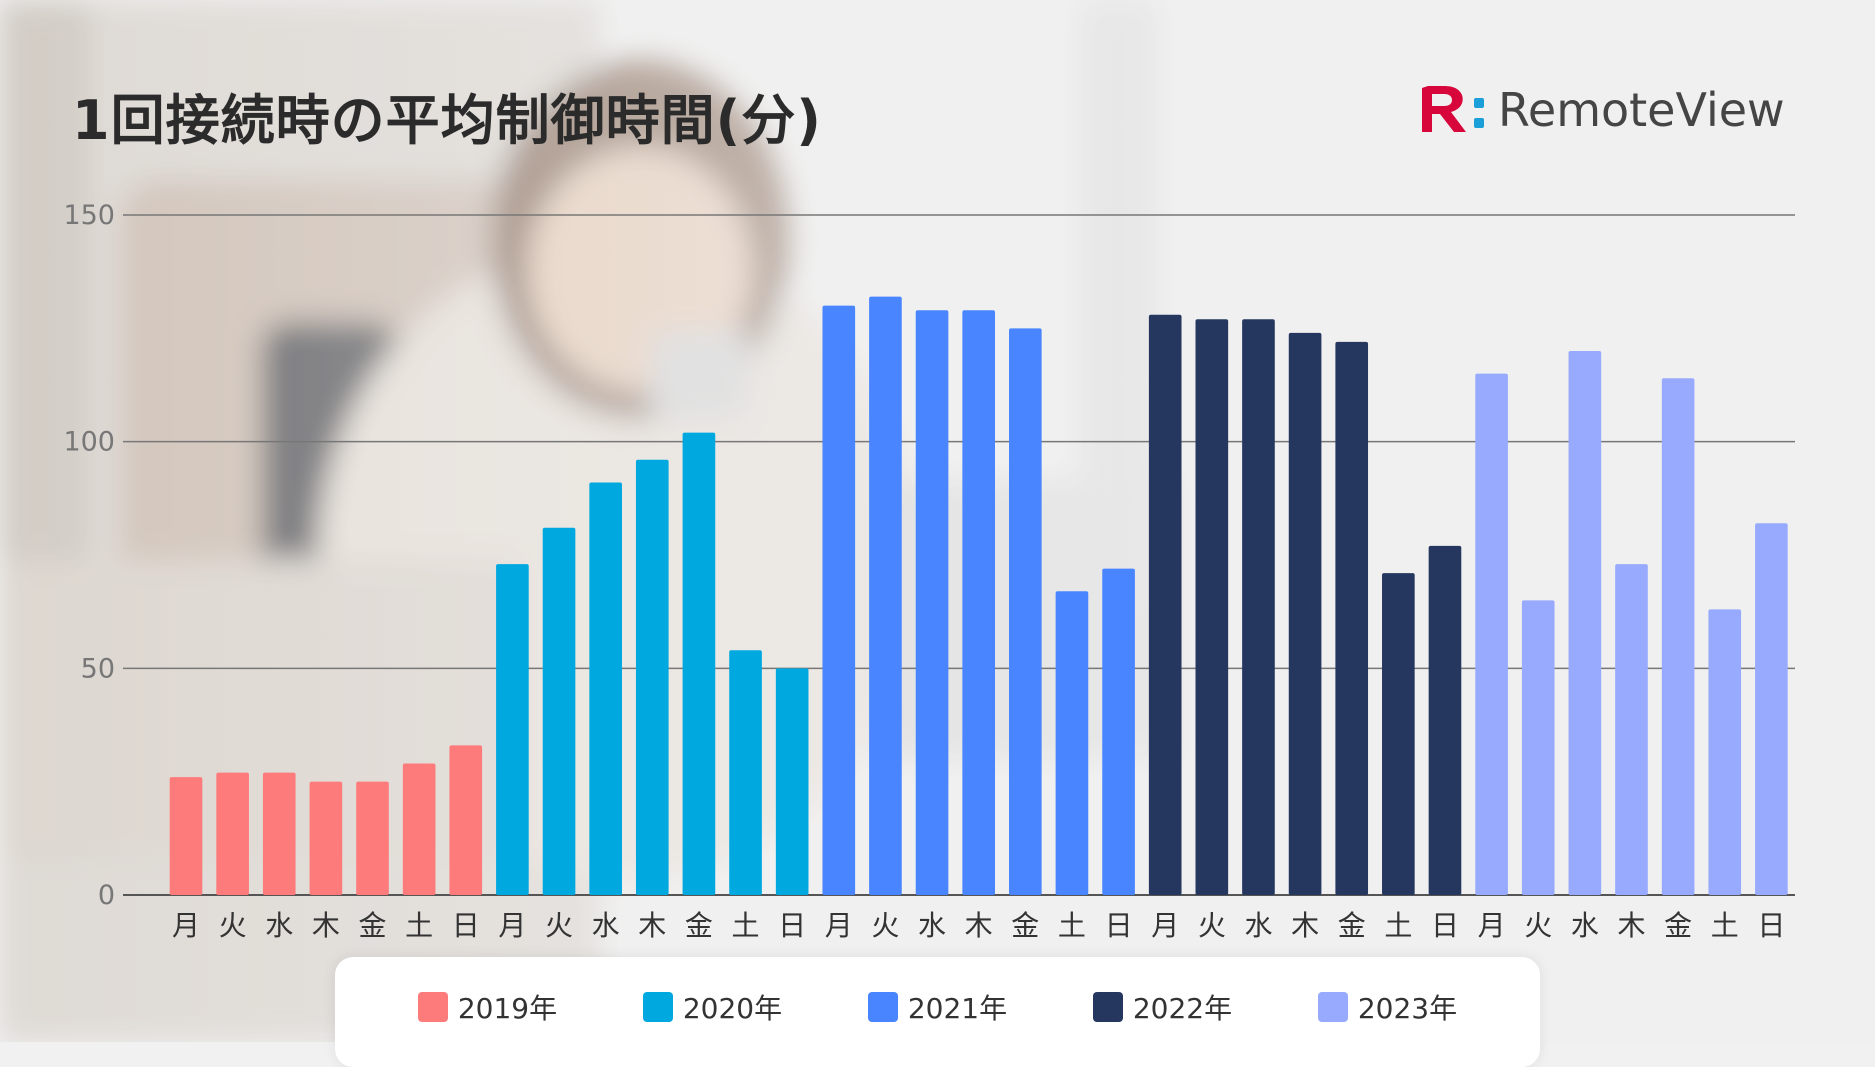  What do you see at coordinates (1453, 109) in the screenshot?
I see `logo-r-icon` at bounding box center [1453, 109].